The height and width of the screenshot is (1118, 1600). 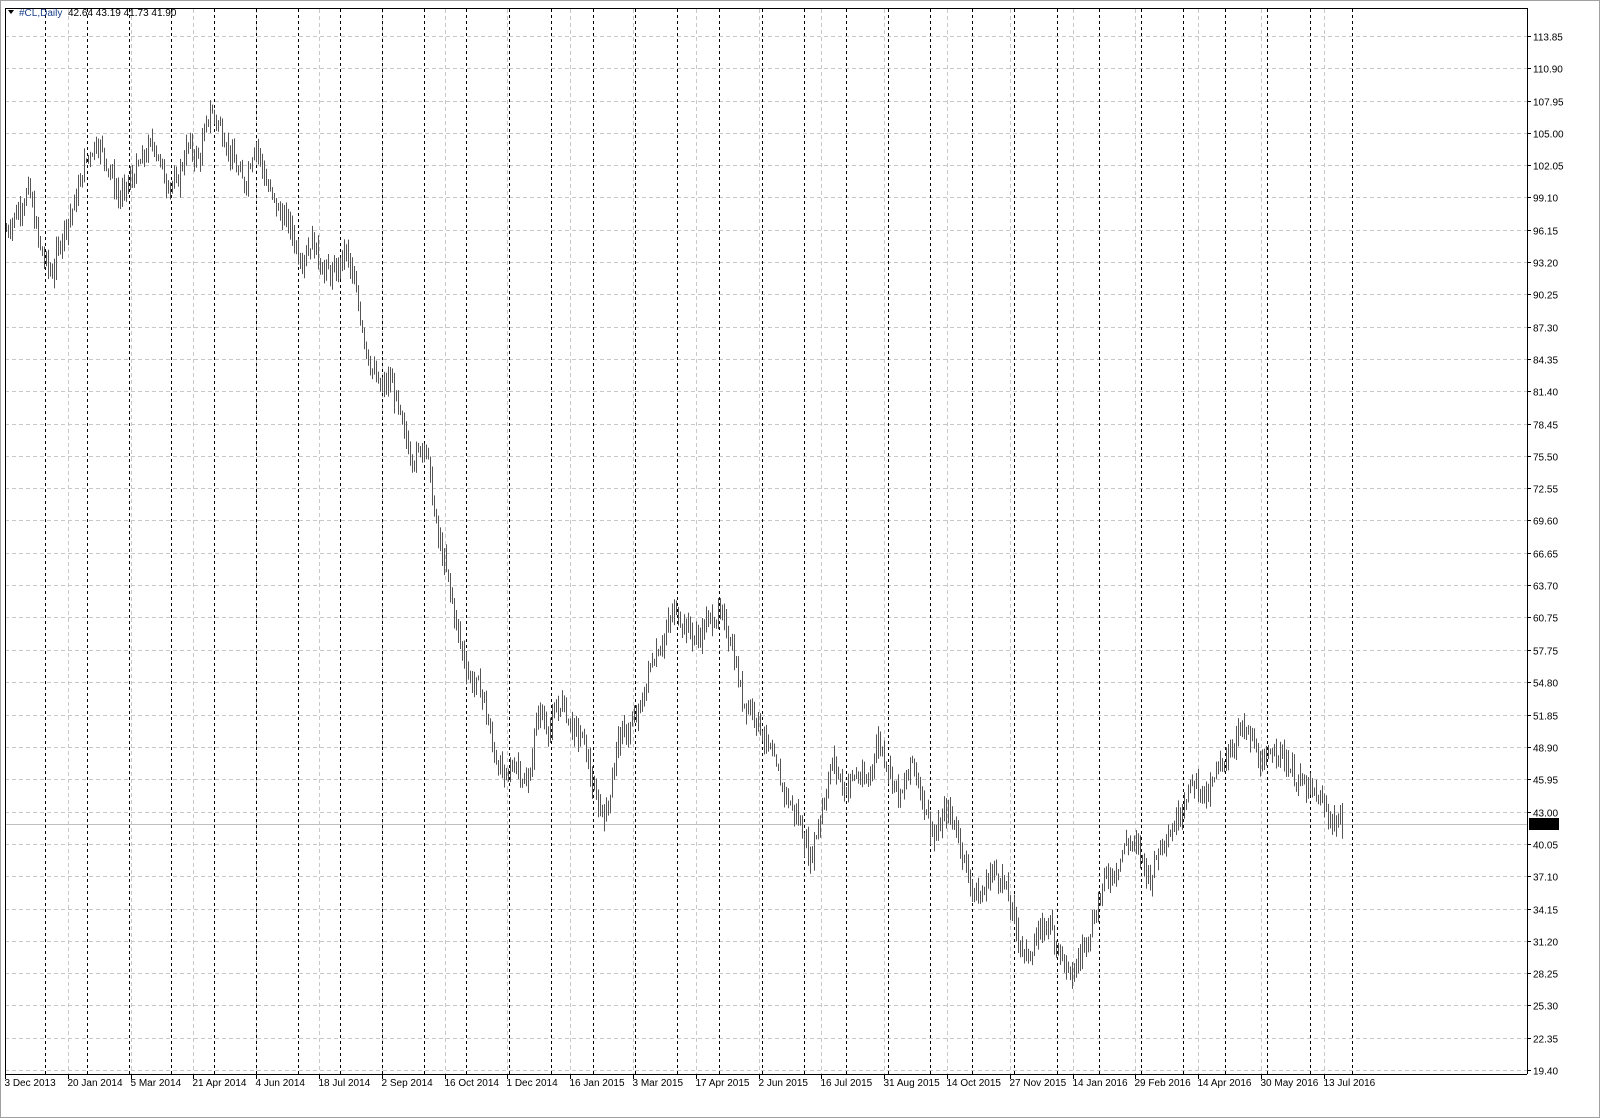 What do you see at coordinates (1545, 1007) in the screenshot?
I see `y-tick-label: 25.30` at bounding box center [1545, 1007].